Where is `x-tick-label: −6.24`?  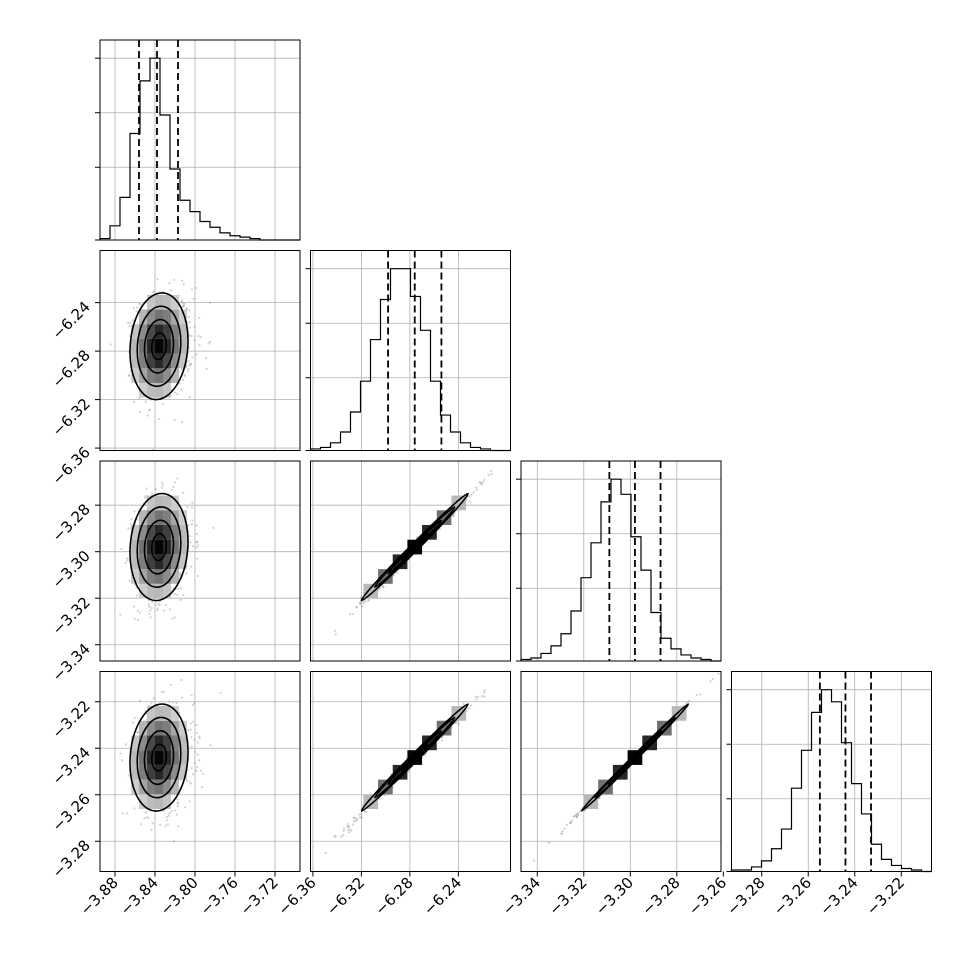 x-tick-label: −6.24 is located at coordinates (442, 896).